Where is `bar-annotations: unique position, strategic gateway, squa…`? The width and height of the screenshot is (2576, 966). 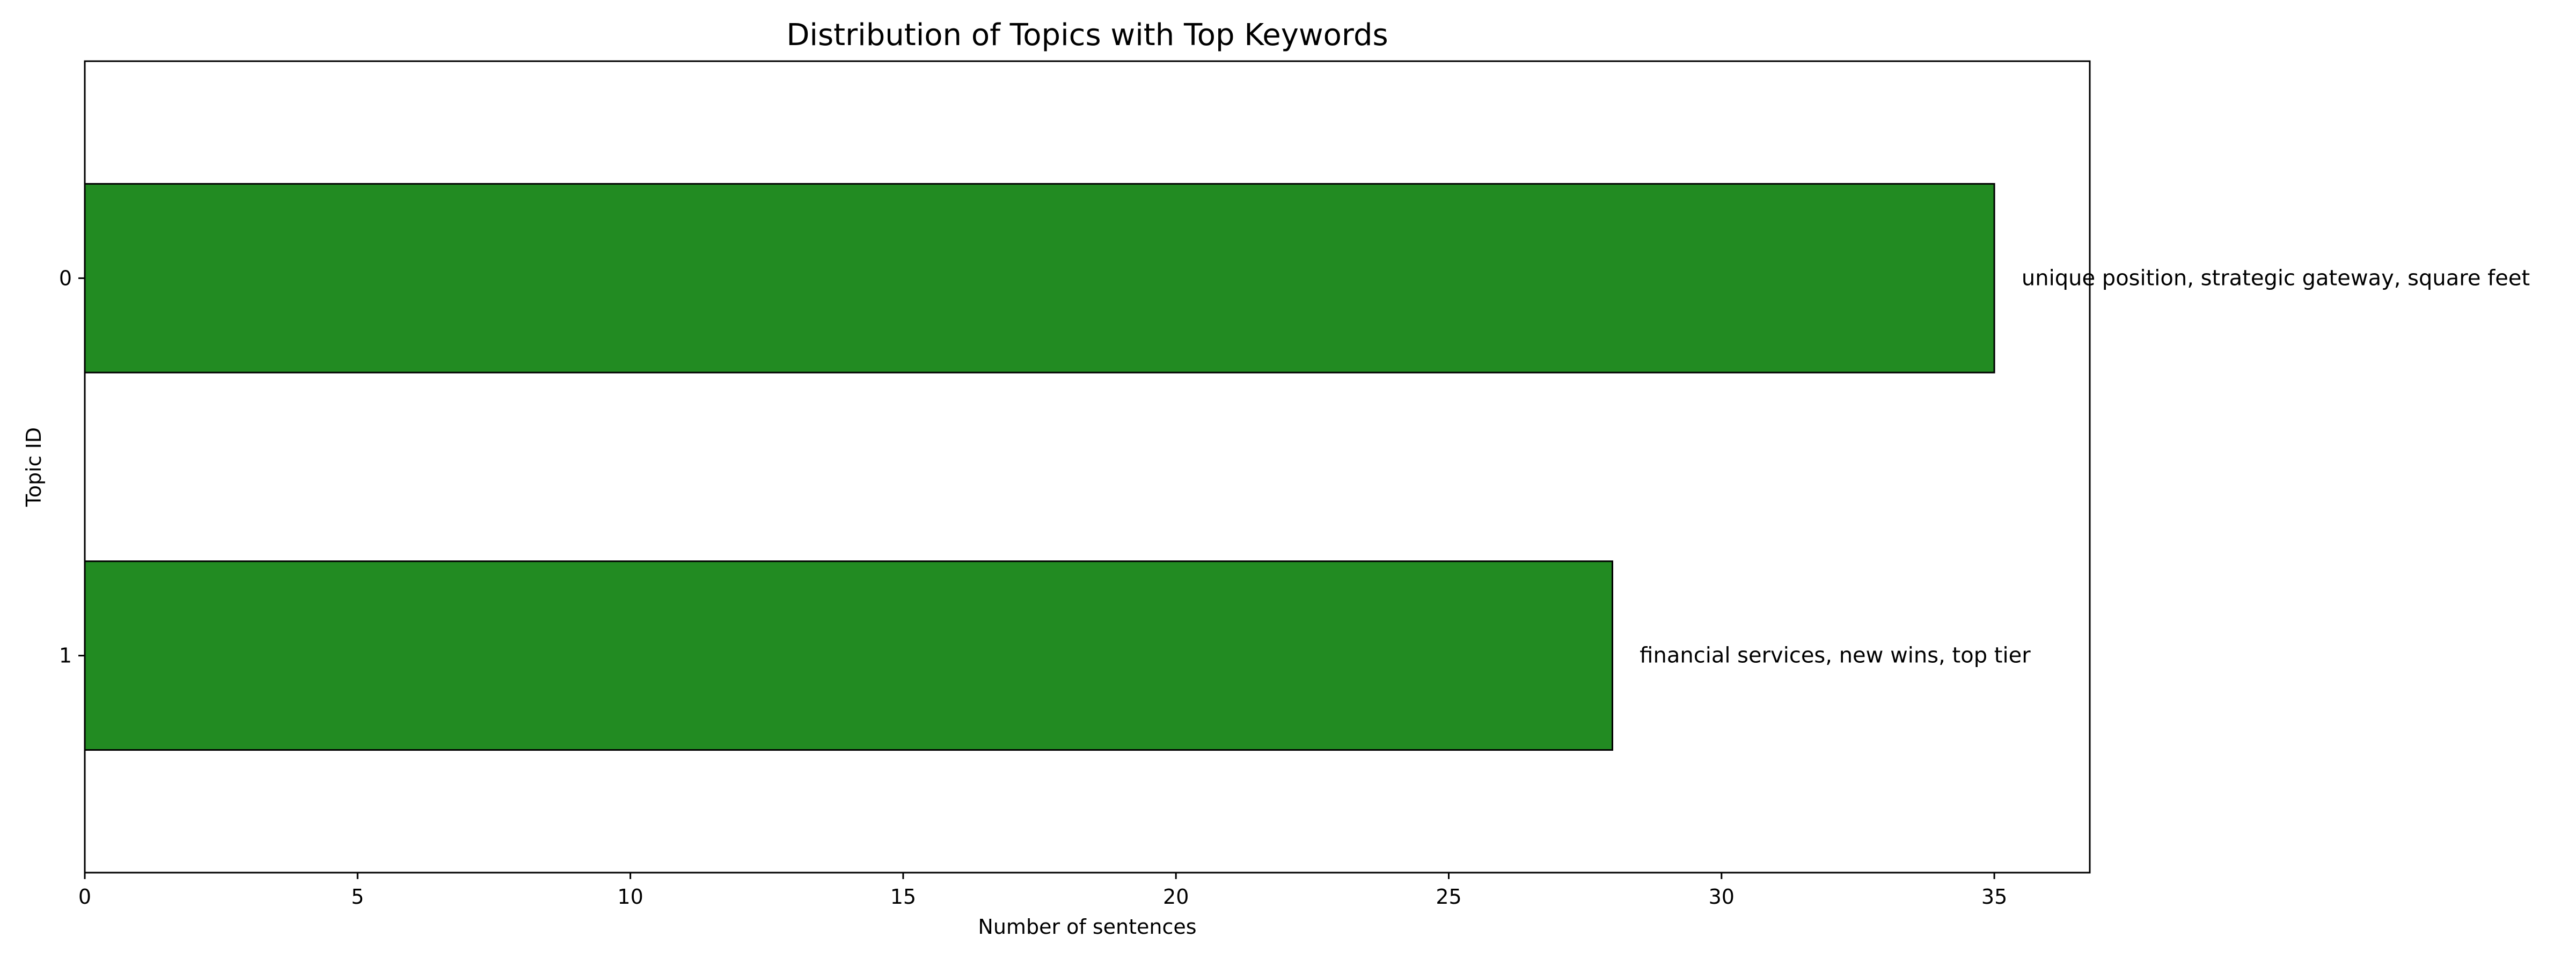 bar-annotations: unique position, strategic gateway, squa… is located at coordinates (2085, 467).